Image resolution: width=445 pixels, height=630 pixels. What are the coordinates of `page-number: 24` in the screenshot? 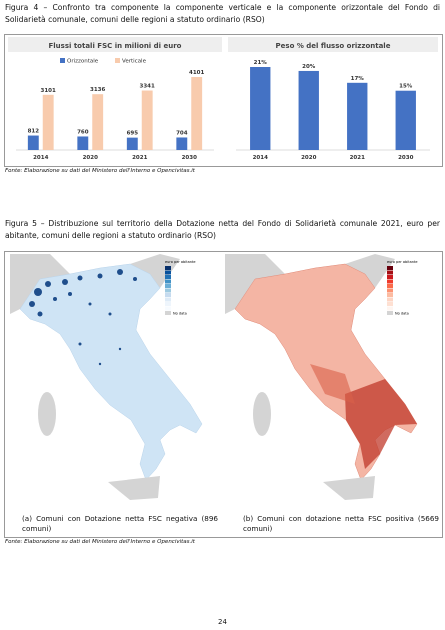 It's located at (222, 622).